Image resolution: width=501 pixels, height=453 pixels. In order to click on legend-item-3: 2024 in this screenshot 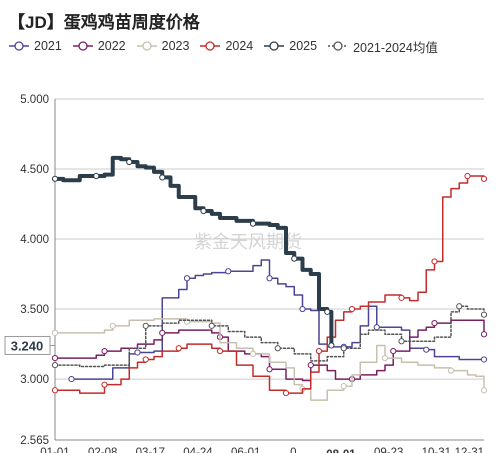, I will do `click(226, 46)`.